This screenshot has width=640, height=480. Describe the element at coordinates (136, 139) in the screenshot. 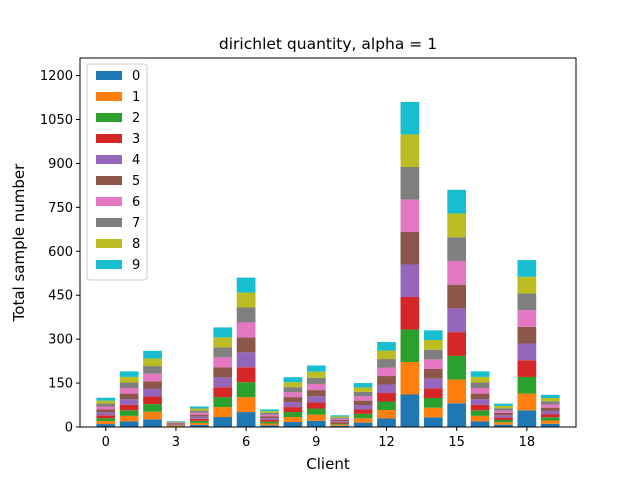

I see `legend-label-3: 3` at that location.